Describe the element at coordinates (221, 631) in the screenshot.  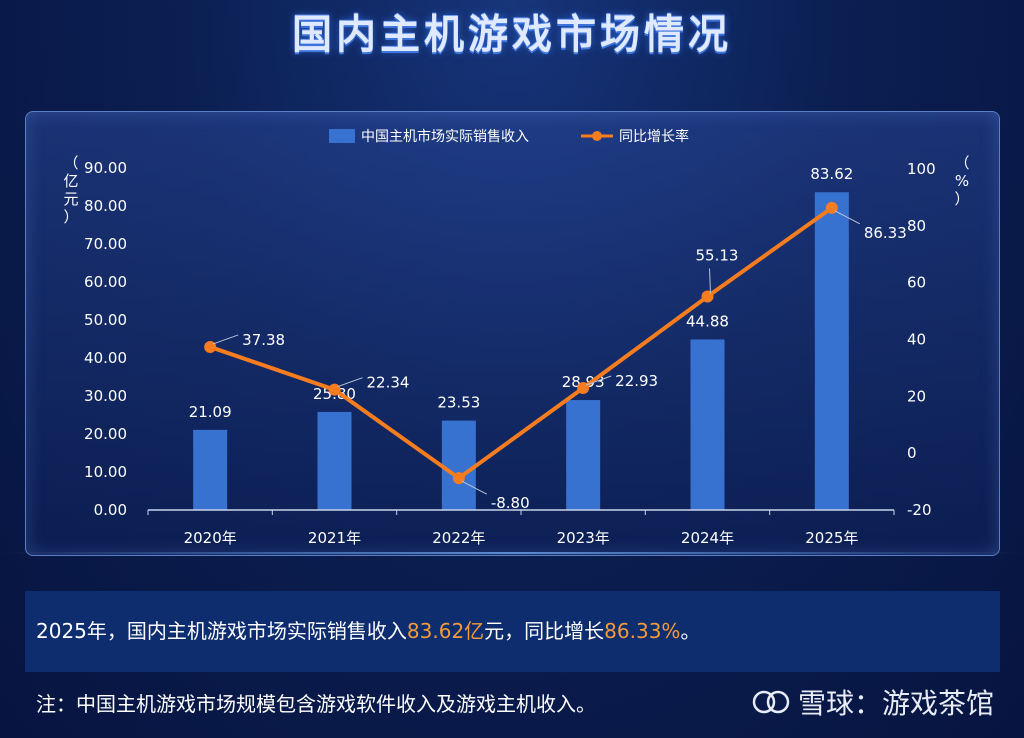
I see `summary-prefix: 2025年，国内主机游戏市场实际销售收入` at that location.